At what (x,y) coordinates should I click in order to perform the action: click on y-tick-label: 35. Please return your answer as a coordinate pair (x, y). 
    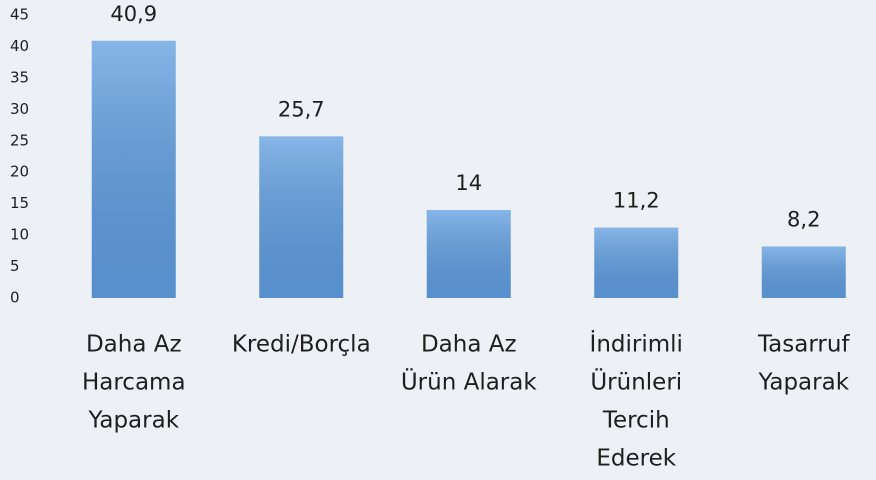
    Looking at the image, I should click on (19, 77).